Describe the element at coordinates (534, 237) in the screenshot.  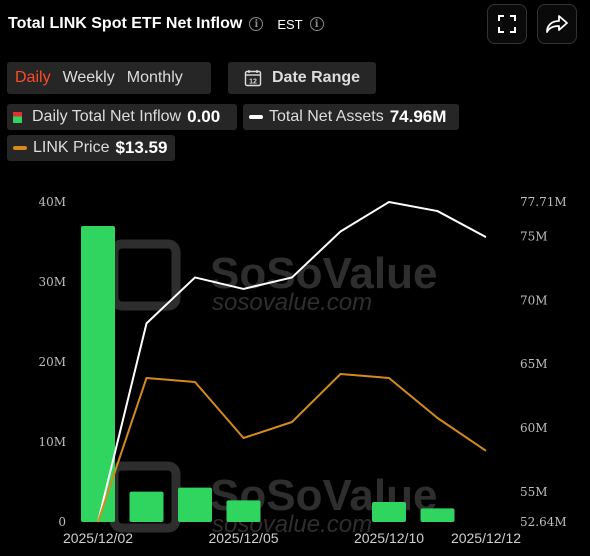
I see `right-tick-label: 75M` at that location.